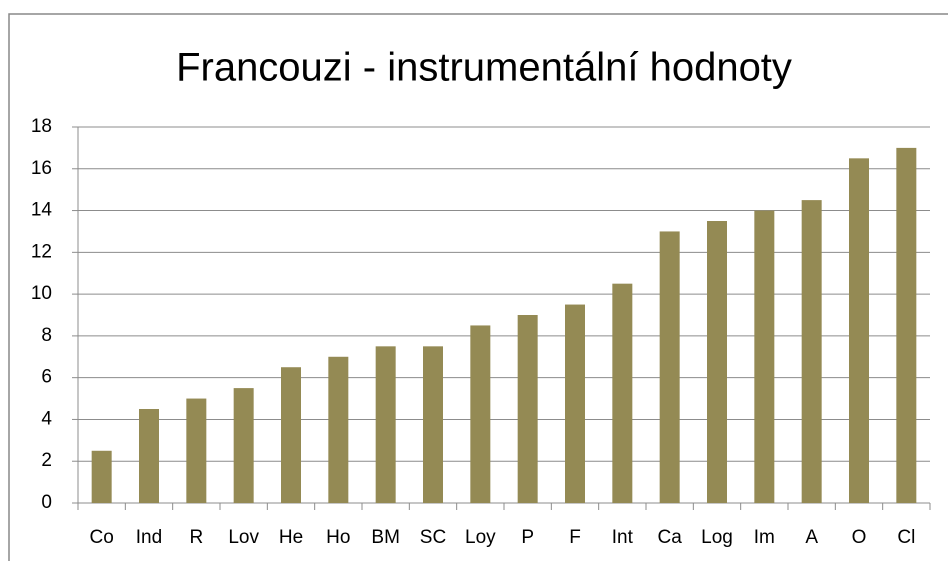 This screenshot has height=561, width=948. Describe the element at coordinates (46, 460) in the screenshot. I see `y-tick-label: 2` at that location.